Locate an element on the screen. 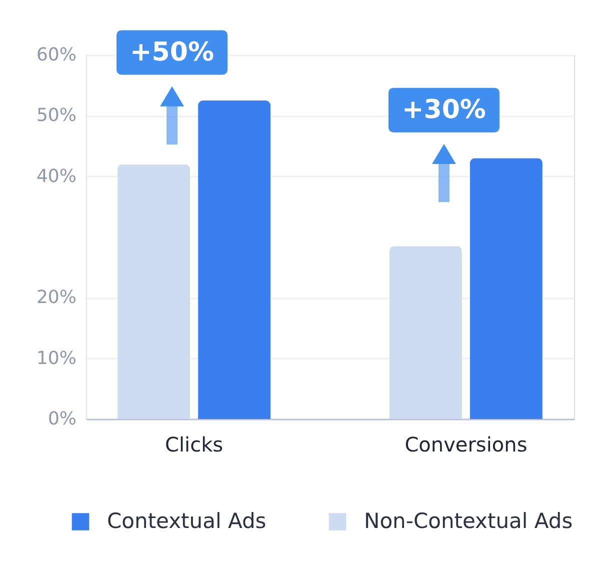  y-tick-label: 50% is located at coordinates (56, 115).